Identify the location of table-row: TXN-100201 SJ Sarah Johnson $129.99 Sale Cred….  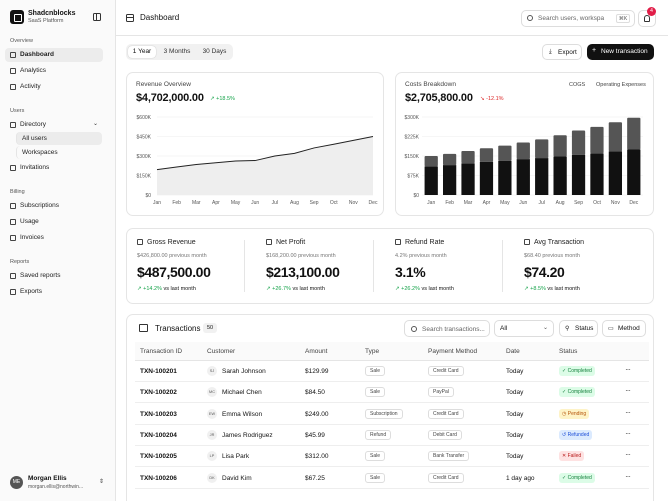
(392, 371).